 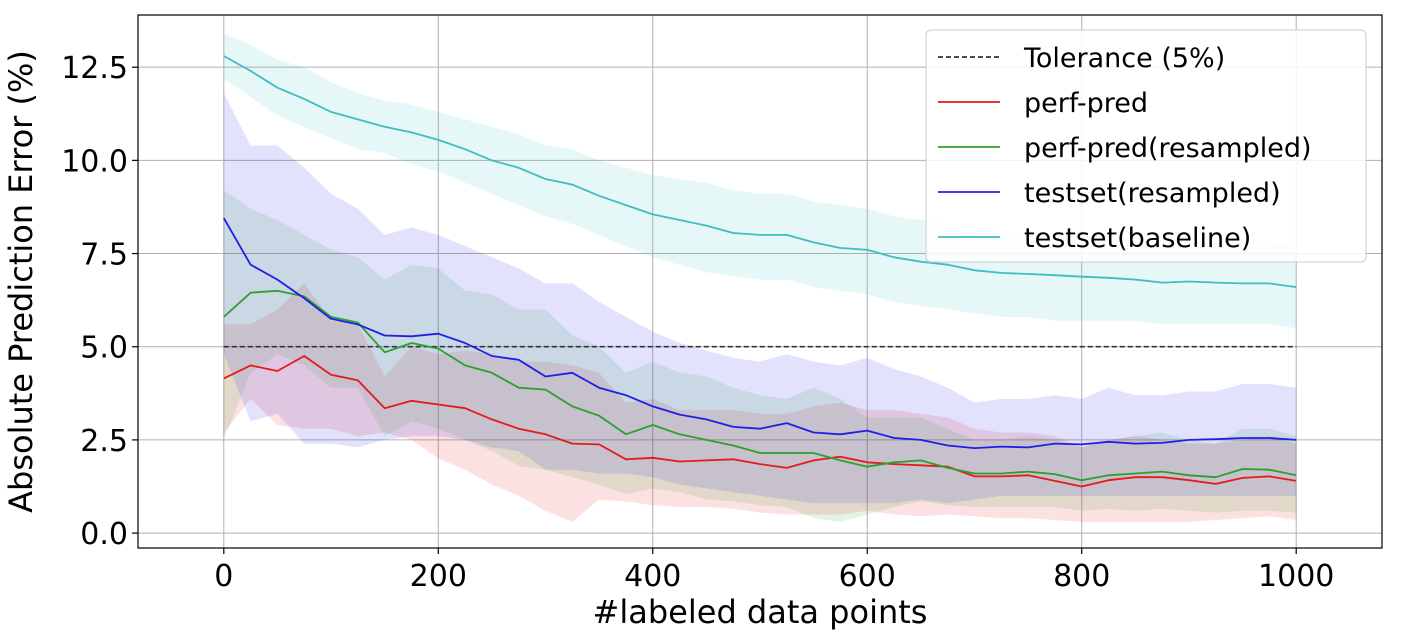 I want to click on y-tick-label: 5.0, so click(x=104, y=348).